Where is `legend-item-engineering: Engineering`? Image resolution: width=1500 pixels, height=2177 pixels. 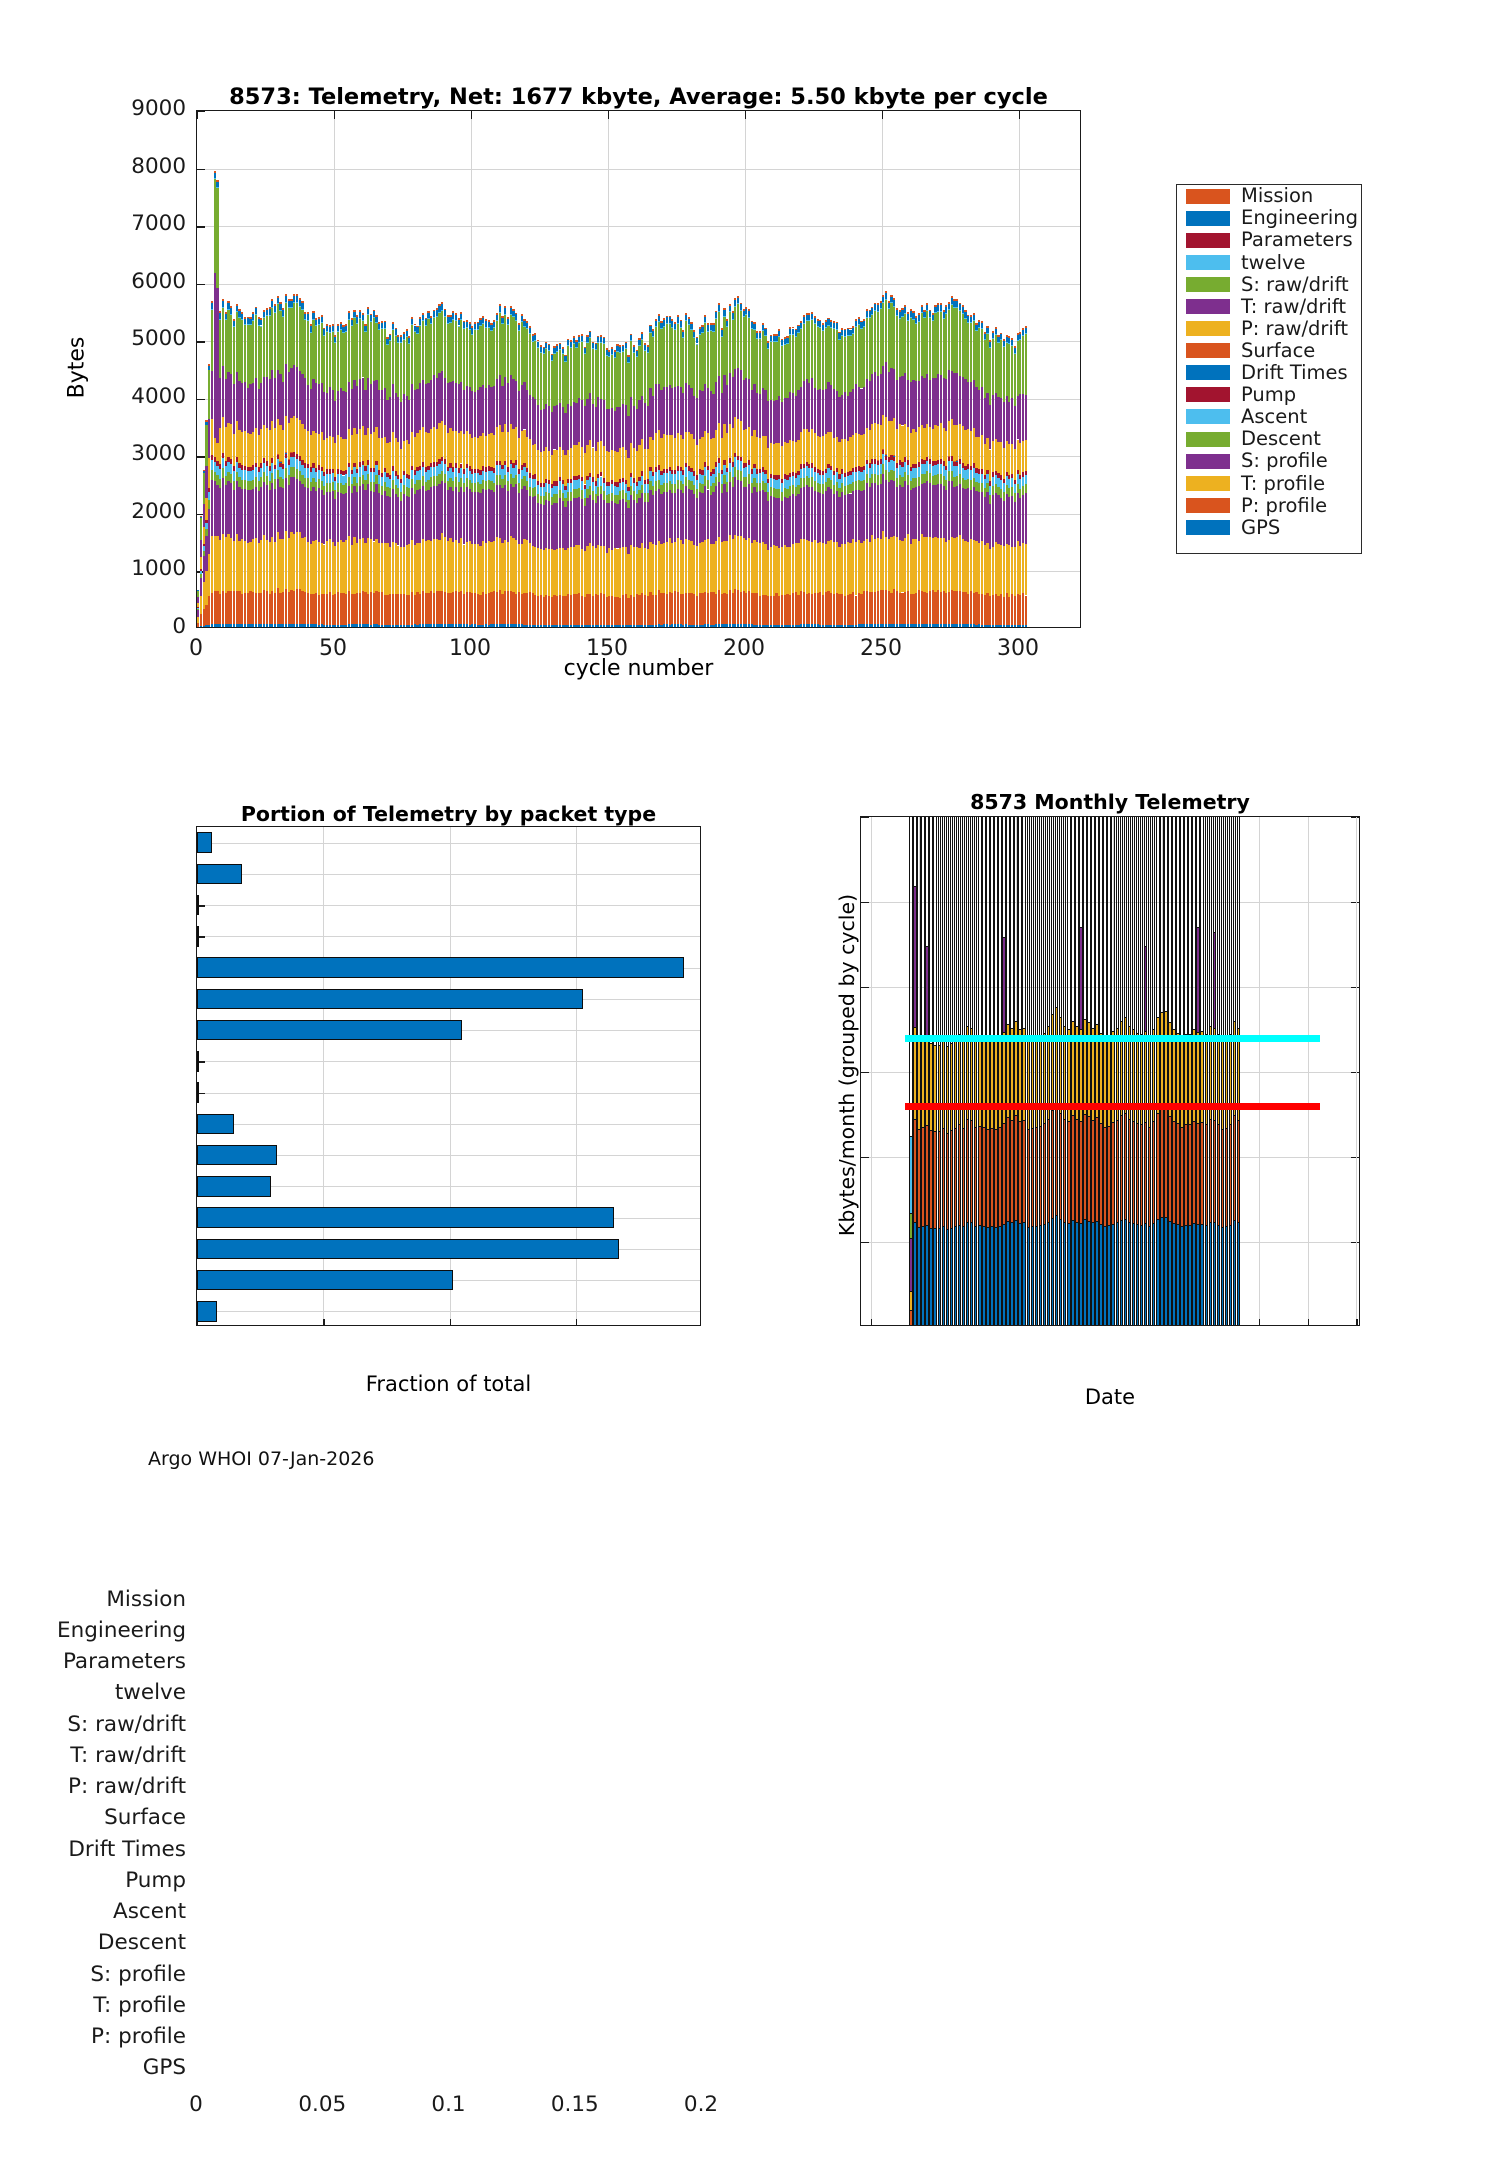
legend-item-engineering: Engineering is located at coordinates (1269, 218).